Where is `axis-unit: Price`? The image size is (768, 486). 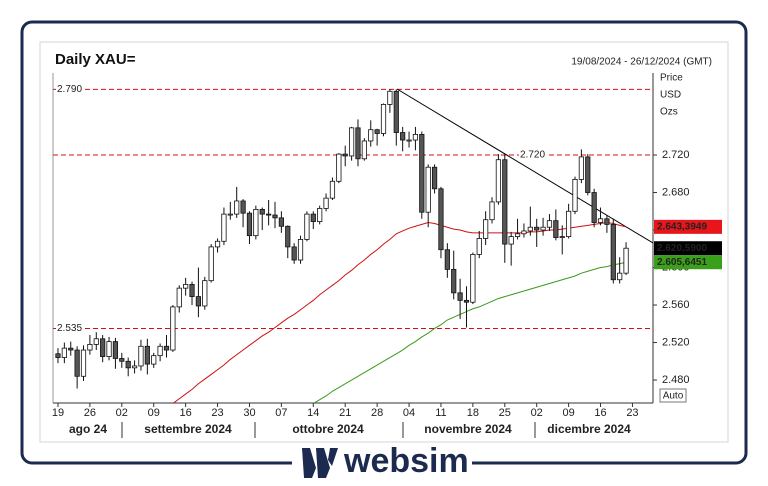 axis-unit: Price is located at coordinates (671, 78).